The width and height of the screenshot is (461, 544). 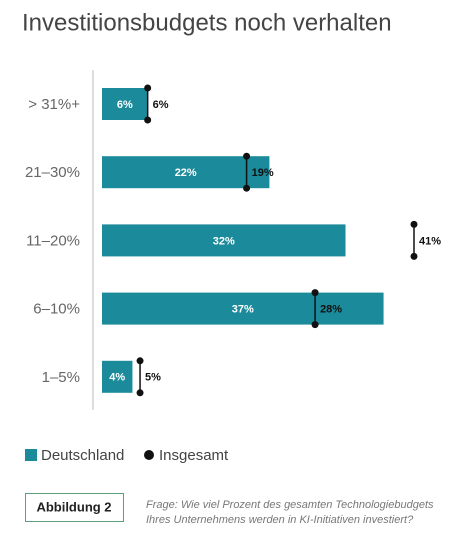 What do you see at coordinates (56, 309) in the screenshot?
I see `category-label: 6–10%` at bounding box center [56, 309].